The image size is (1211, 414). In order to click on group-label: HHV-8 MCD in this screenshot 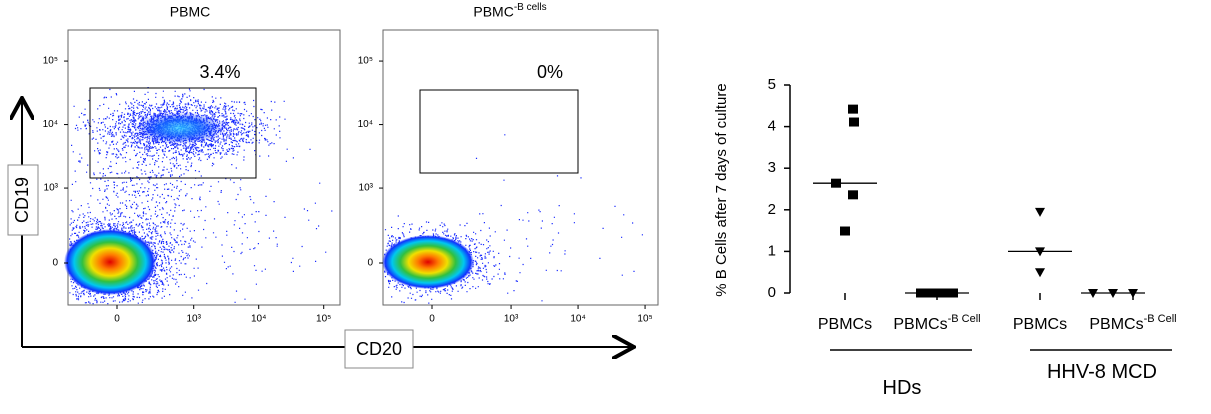, I will do `click(1101, 372)`.